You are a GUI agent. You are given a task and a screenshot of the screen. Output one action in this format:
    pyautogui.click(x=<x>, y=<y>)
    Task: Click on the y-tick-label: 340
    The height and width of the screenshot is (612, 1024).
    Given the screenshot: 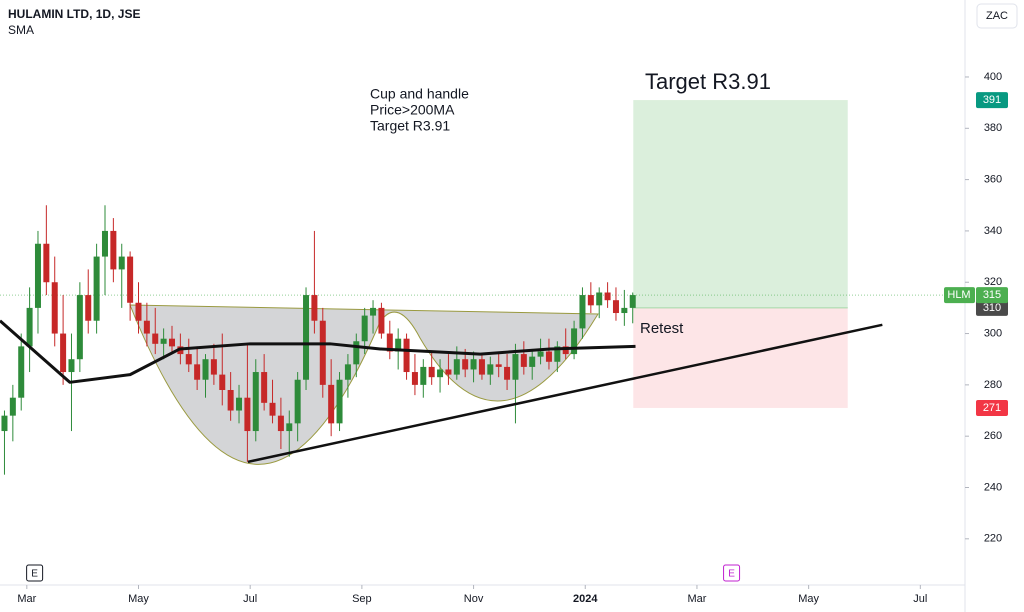 What is the action you would take?
    pyautogui.click(x=993, y=231)
    